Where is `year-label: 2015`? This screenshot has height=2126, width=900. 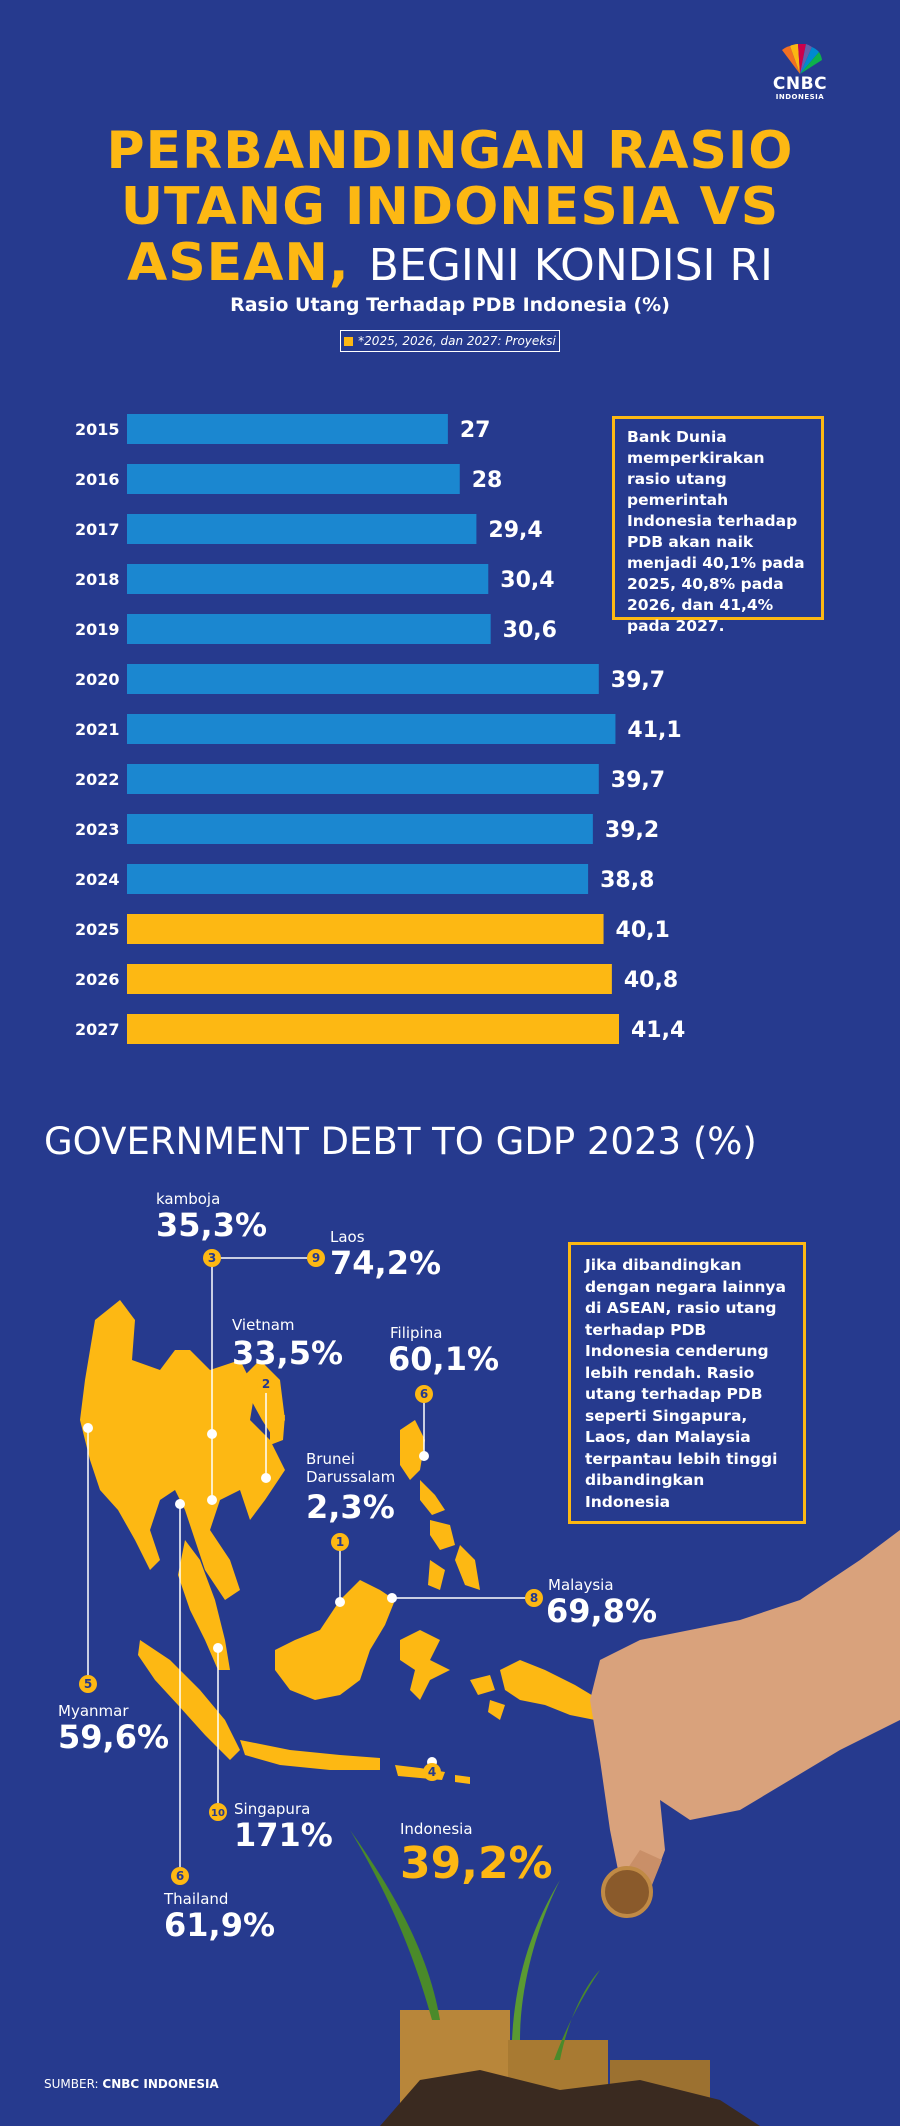 year-label: 2015 is located at coordinates (97, 429).